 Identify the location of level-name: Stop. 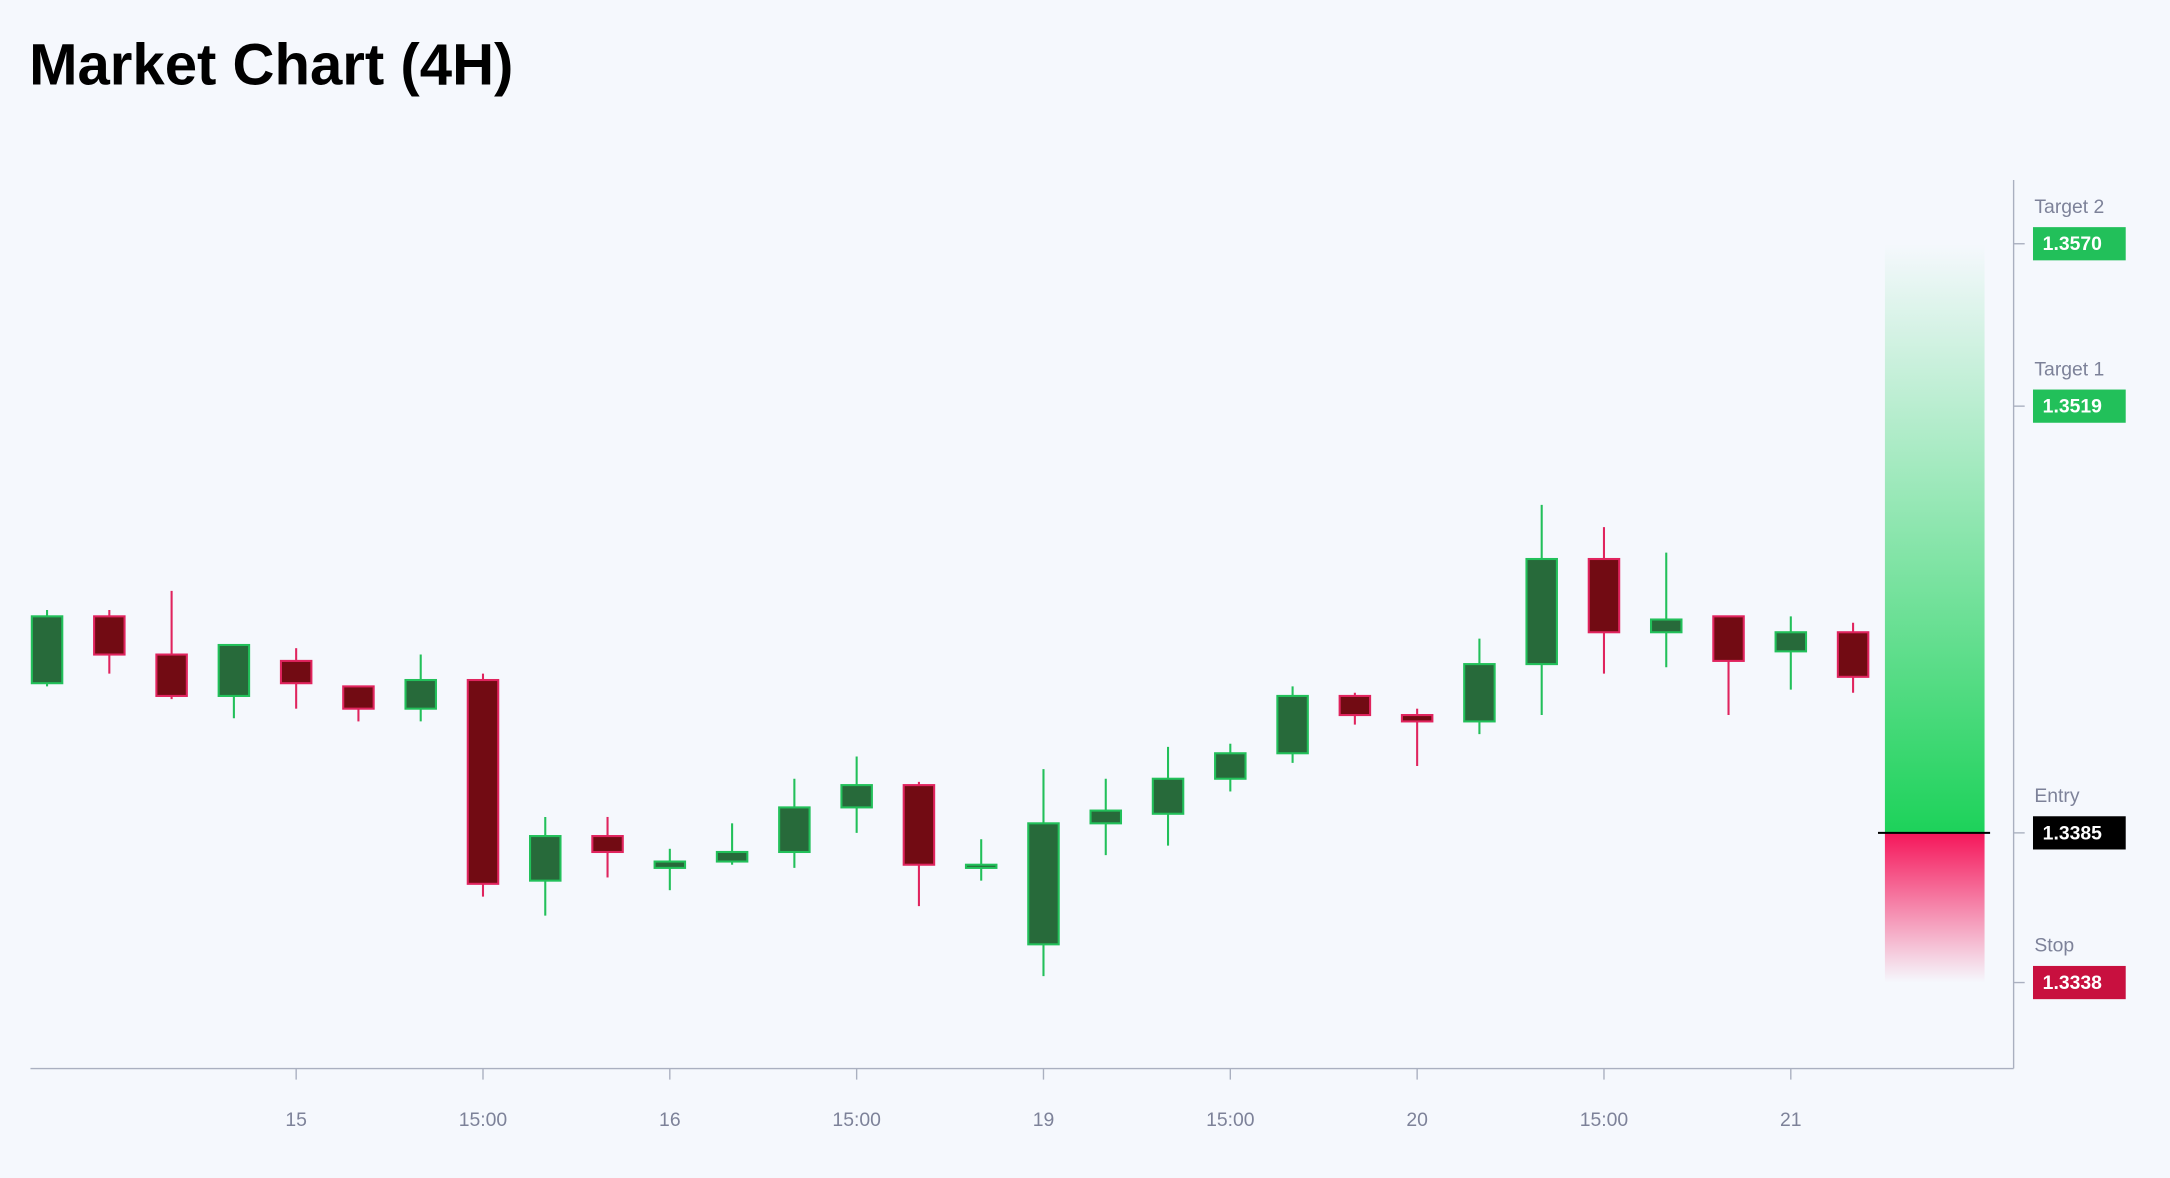
(2054, 946).